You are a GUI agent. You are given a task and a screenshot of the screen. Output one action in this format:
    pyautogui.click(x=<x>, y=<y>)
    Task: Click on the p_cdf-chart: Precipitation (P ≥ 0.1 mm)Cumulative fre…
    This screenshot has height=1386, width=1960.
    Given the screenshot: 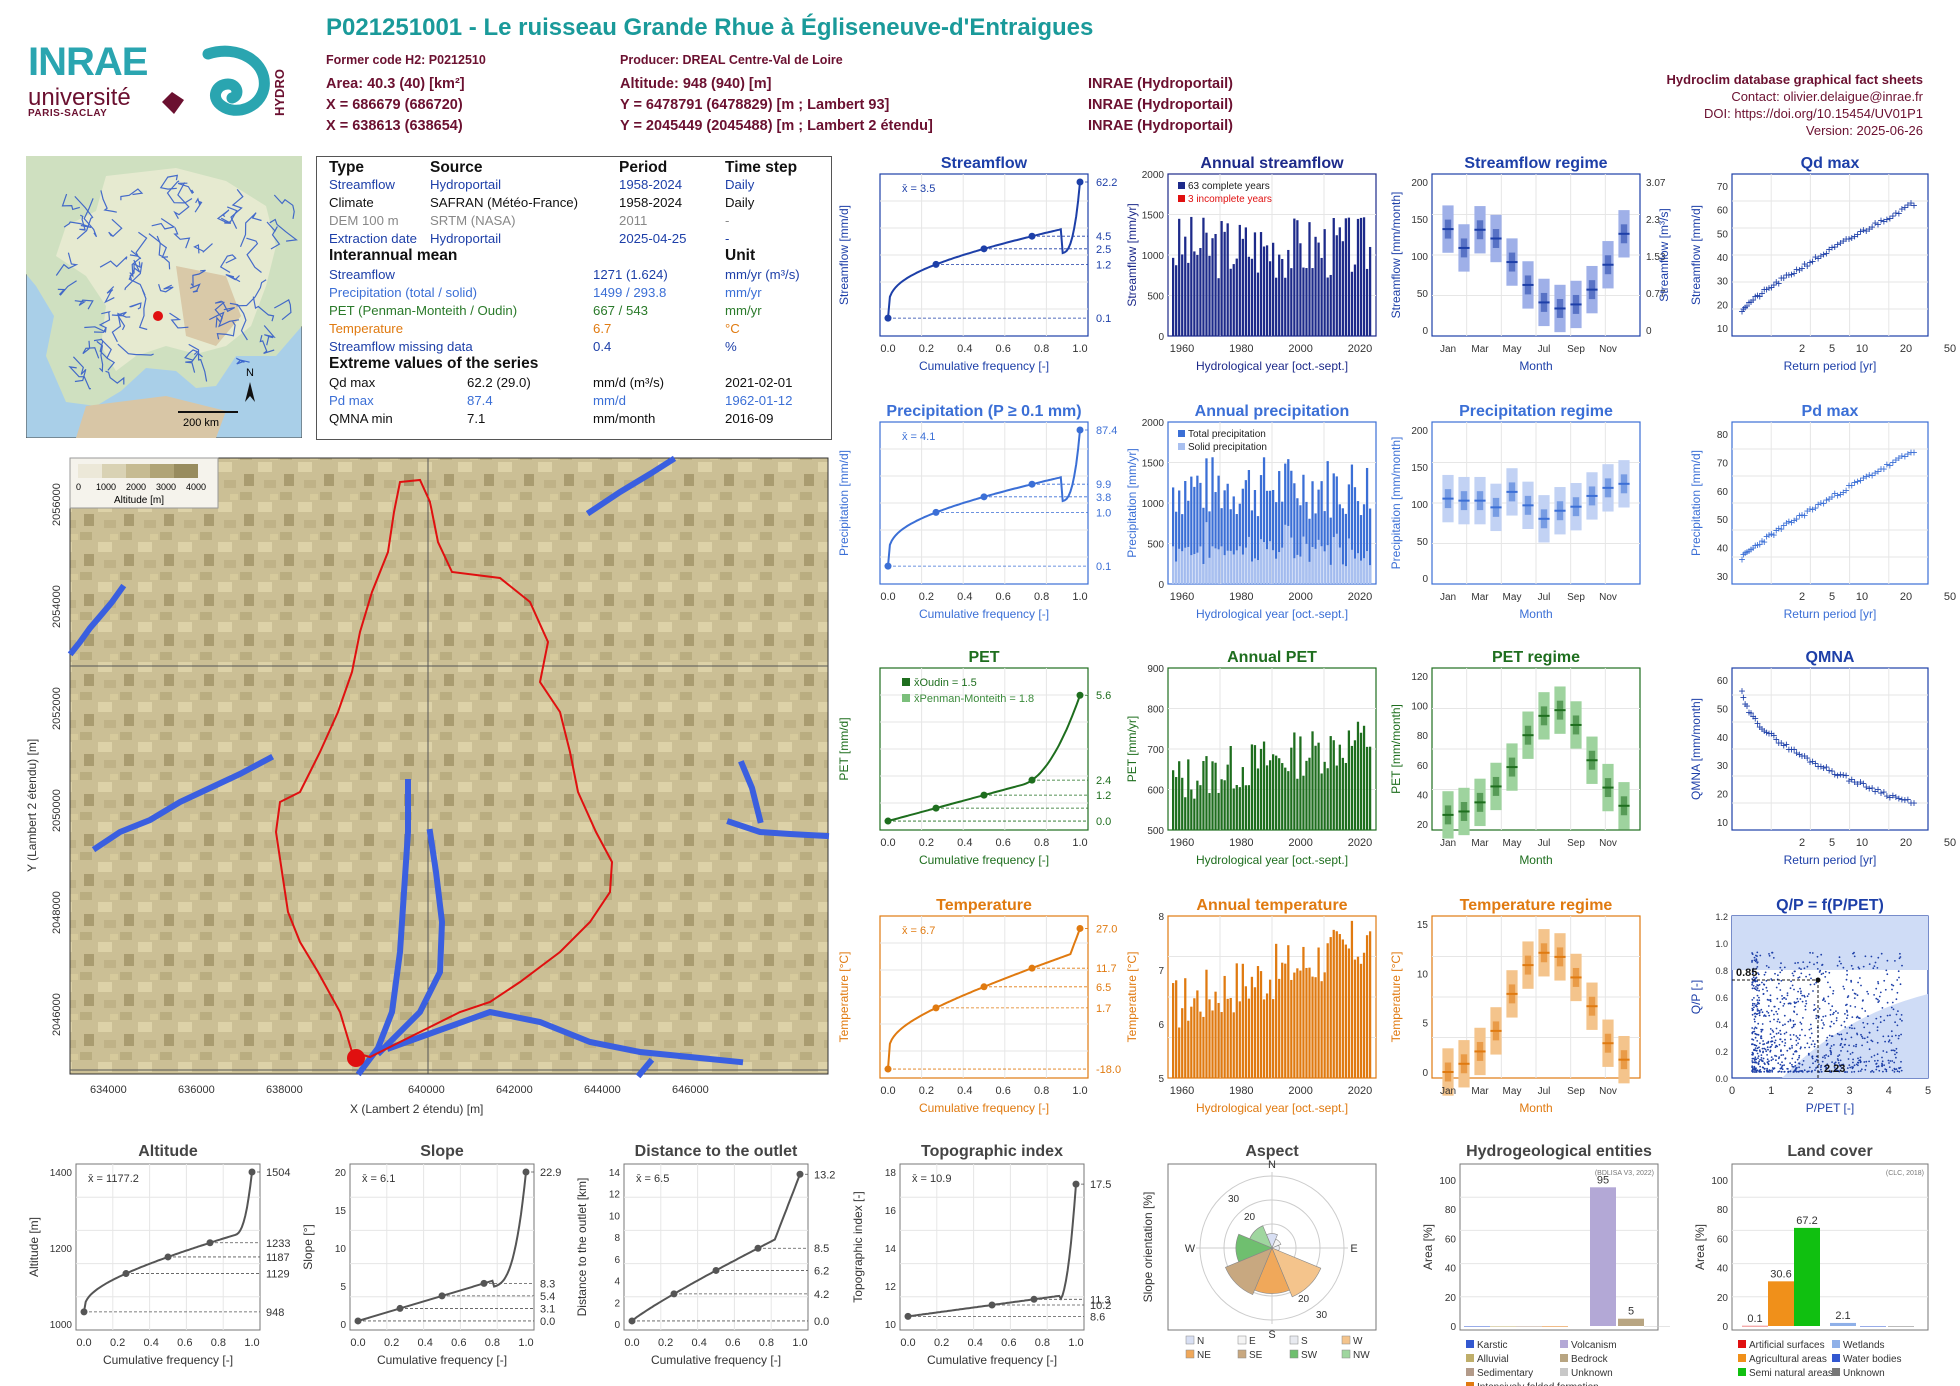 What is the action you would take?
    pyautogui.click(x=977, y=512)
    